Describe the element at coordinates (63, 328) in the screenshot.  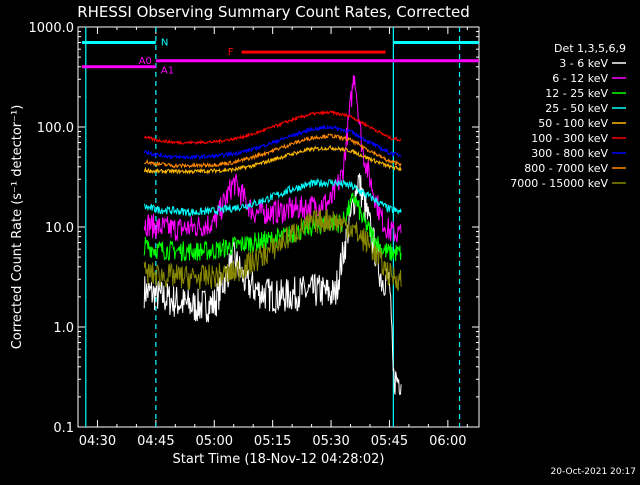
I see `y-tick-label: 1.0` at that location.